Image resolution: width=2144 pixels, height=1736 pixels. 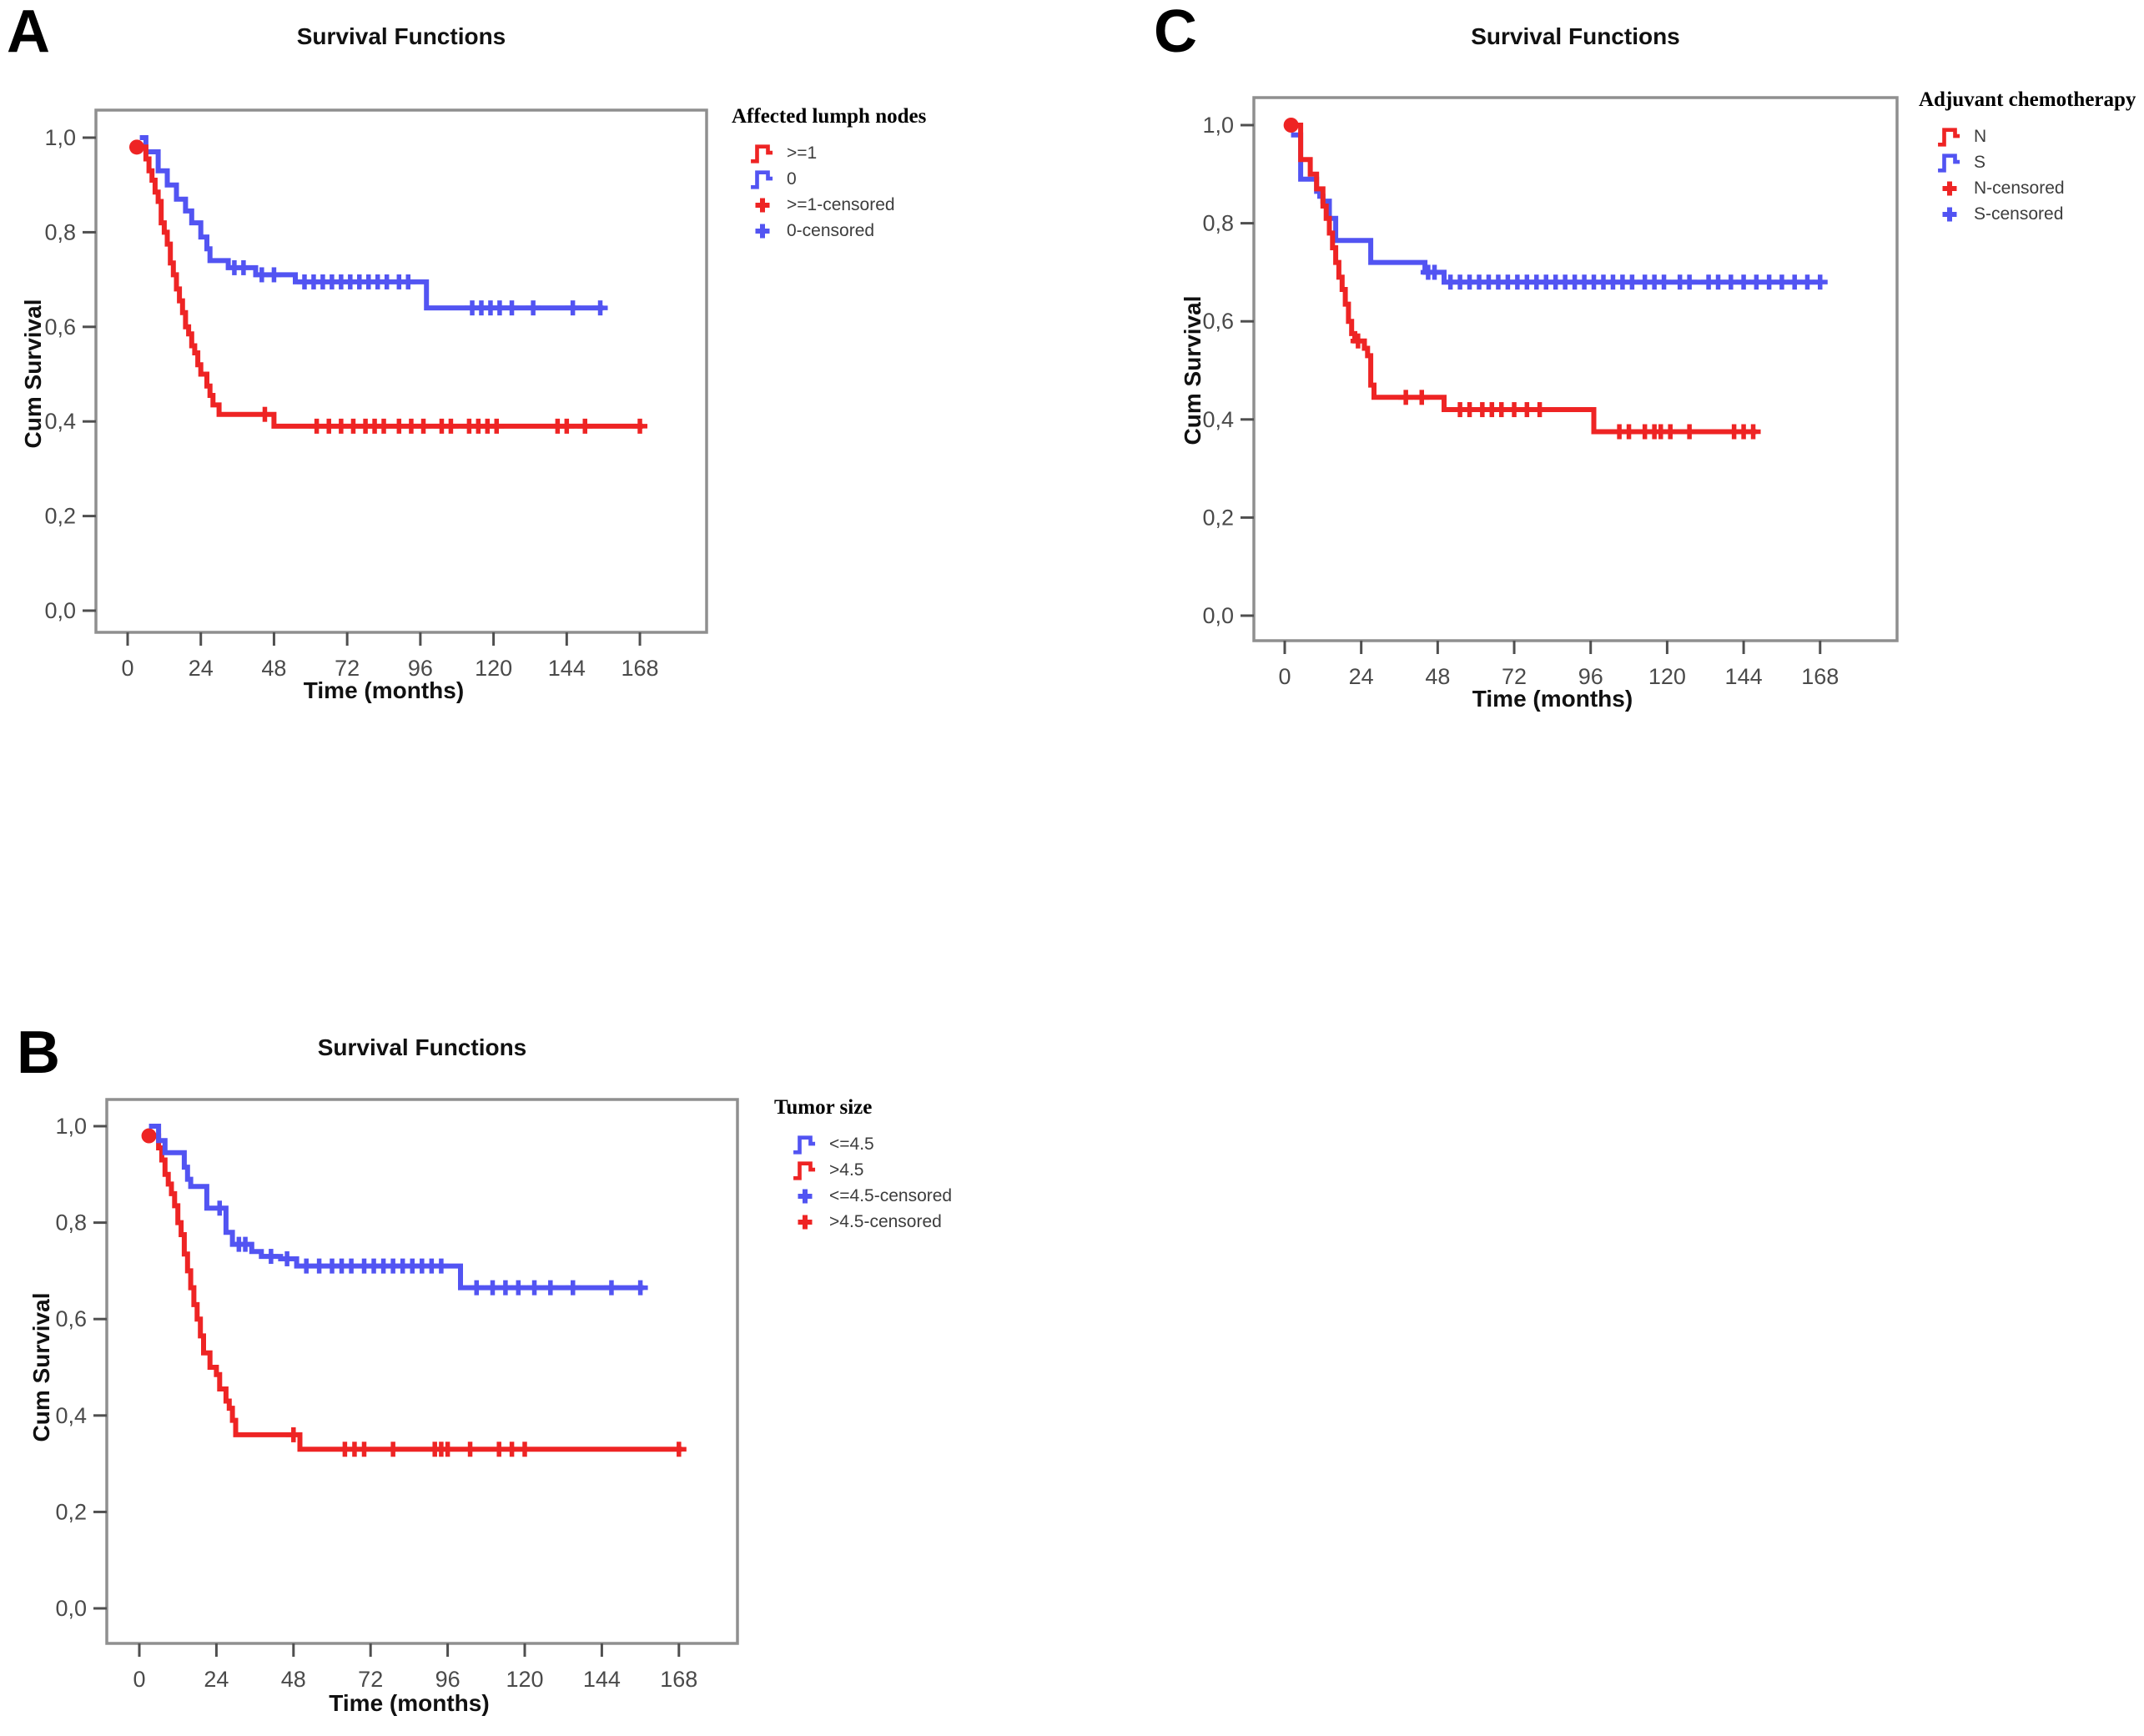 I want to click on x-tick-label: 120, so click(x=524, y=1679).